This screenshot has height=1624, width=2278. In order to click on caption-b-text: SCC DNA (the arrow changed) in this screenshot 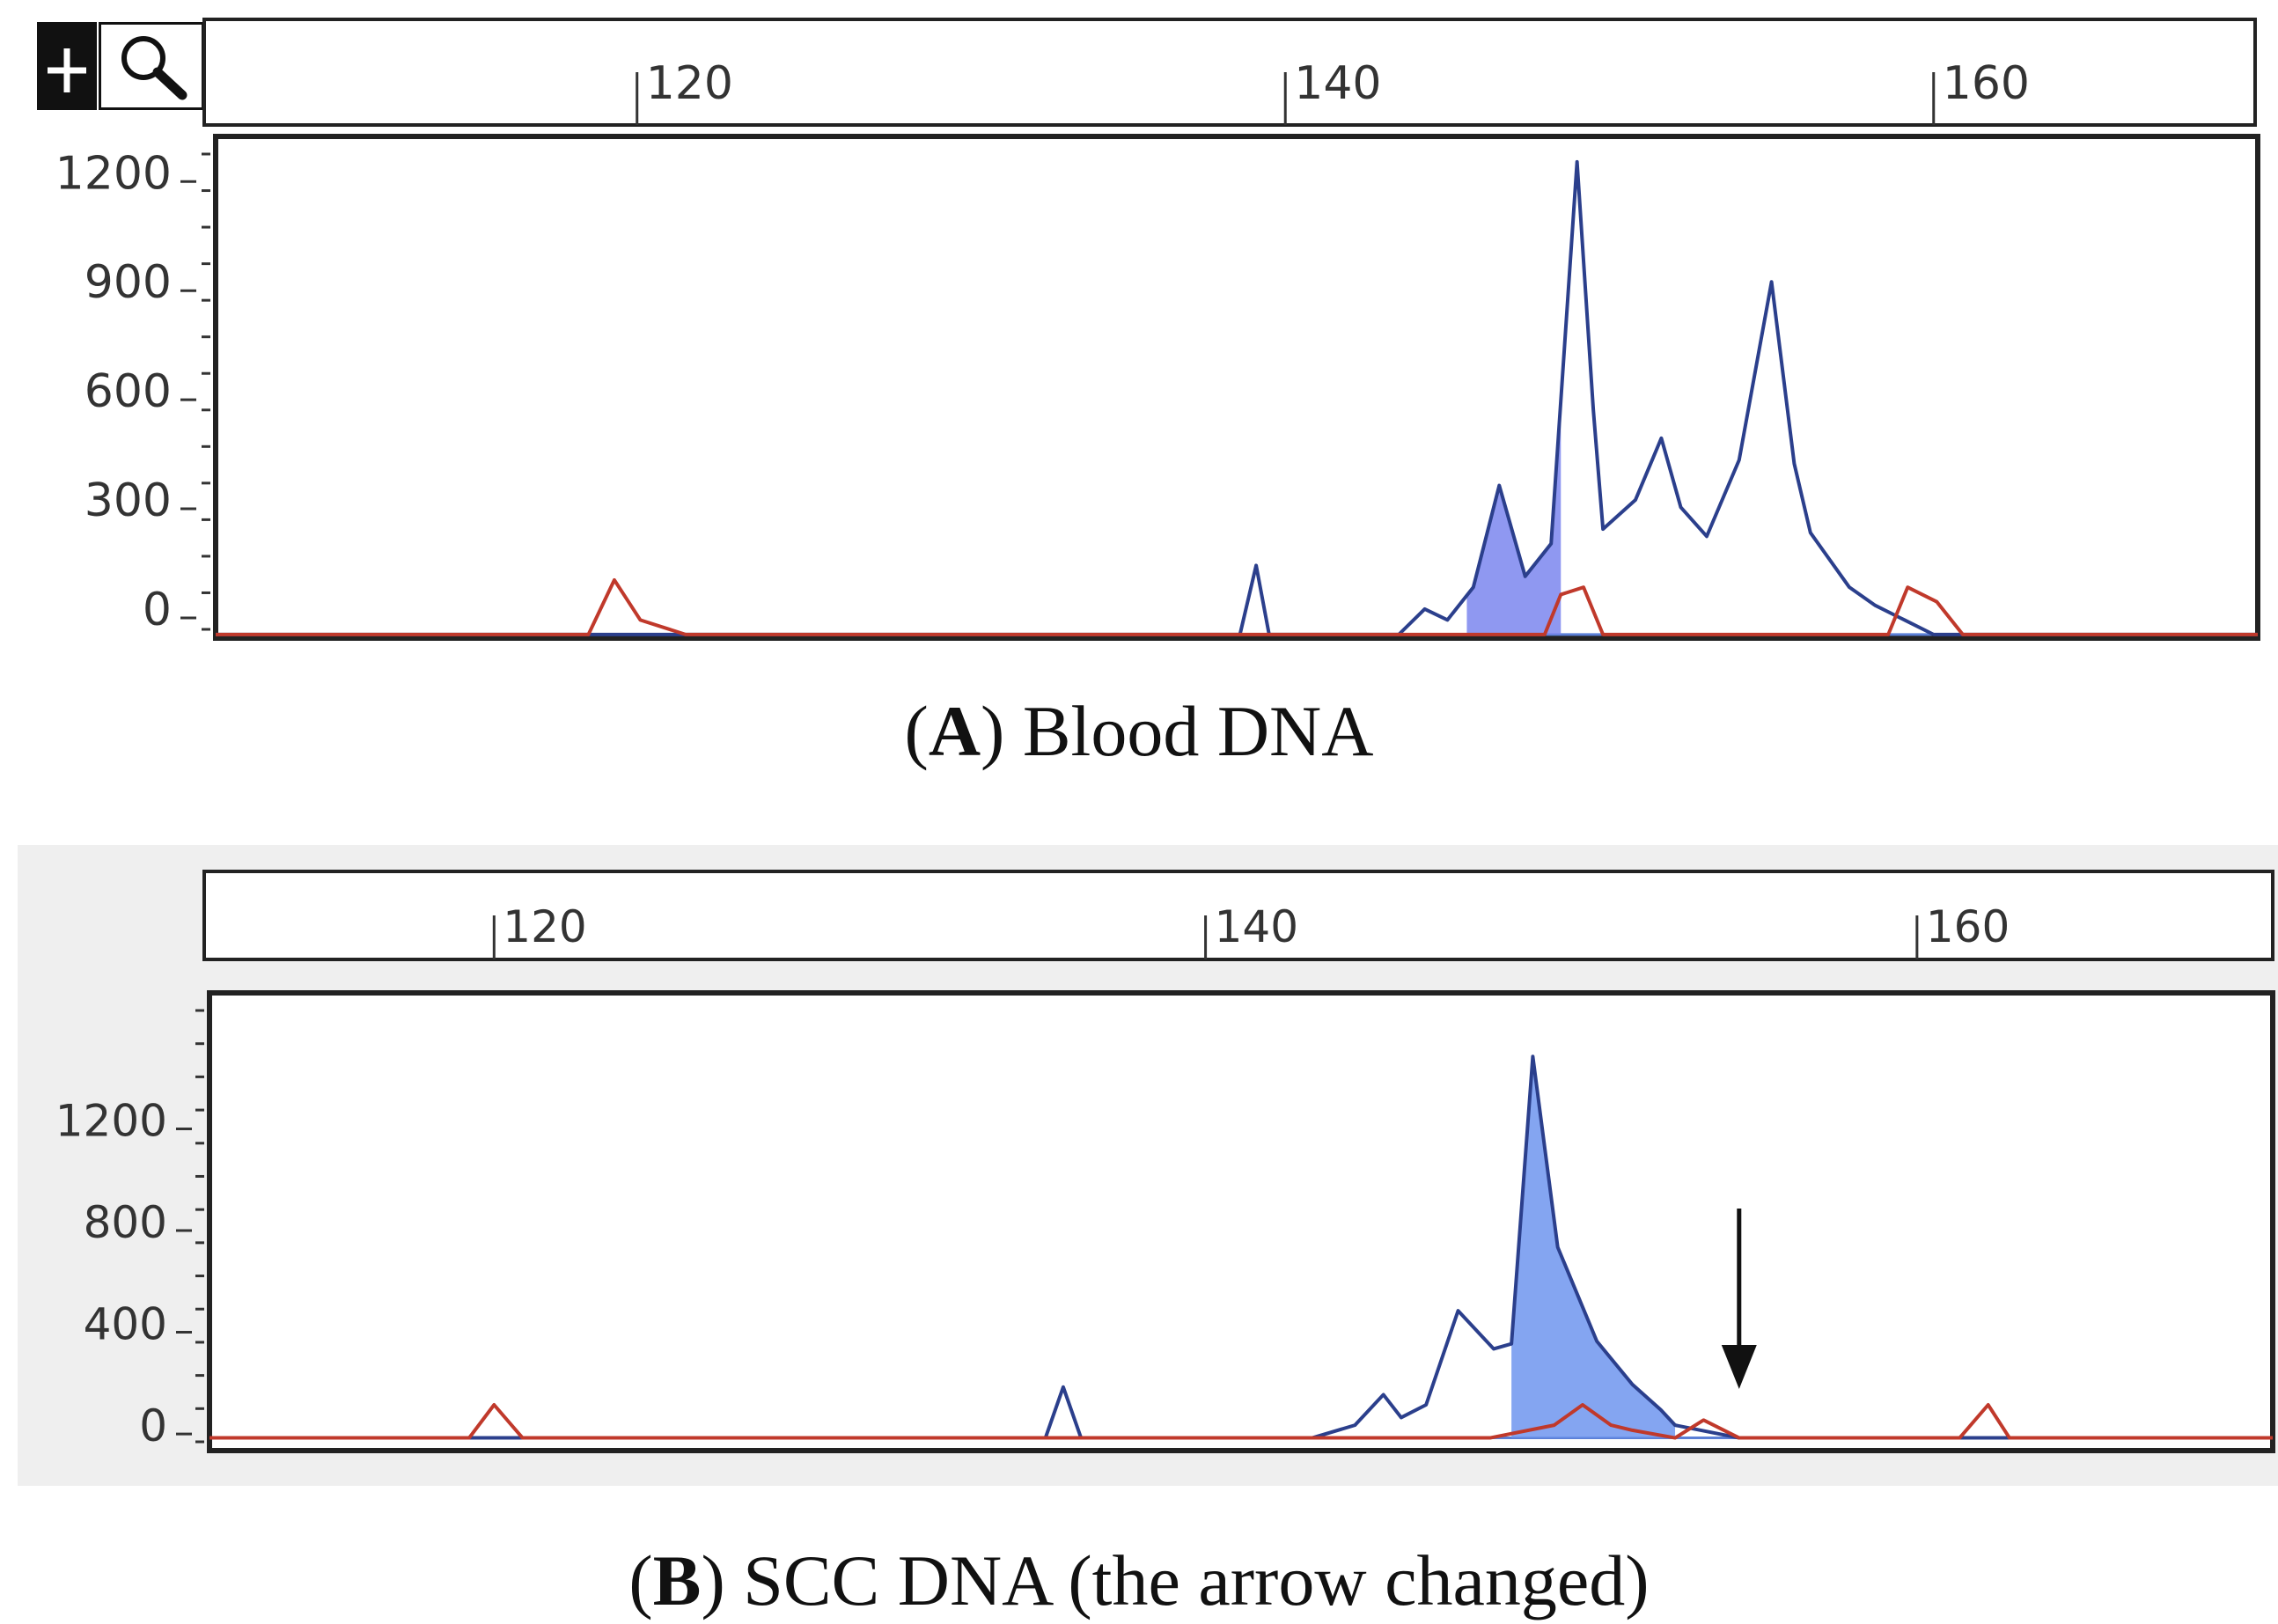, I will do `click(1196, 1580)`.